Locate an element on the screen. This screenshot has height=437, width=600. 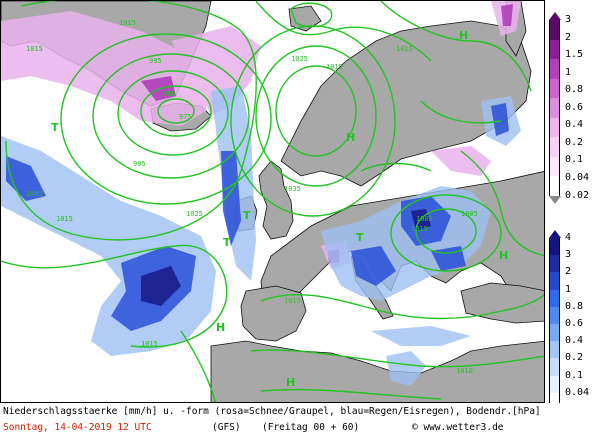
isobar-label: 1010 is located at coordinates (464, 371).